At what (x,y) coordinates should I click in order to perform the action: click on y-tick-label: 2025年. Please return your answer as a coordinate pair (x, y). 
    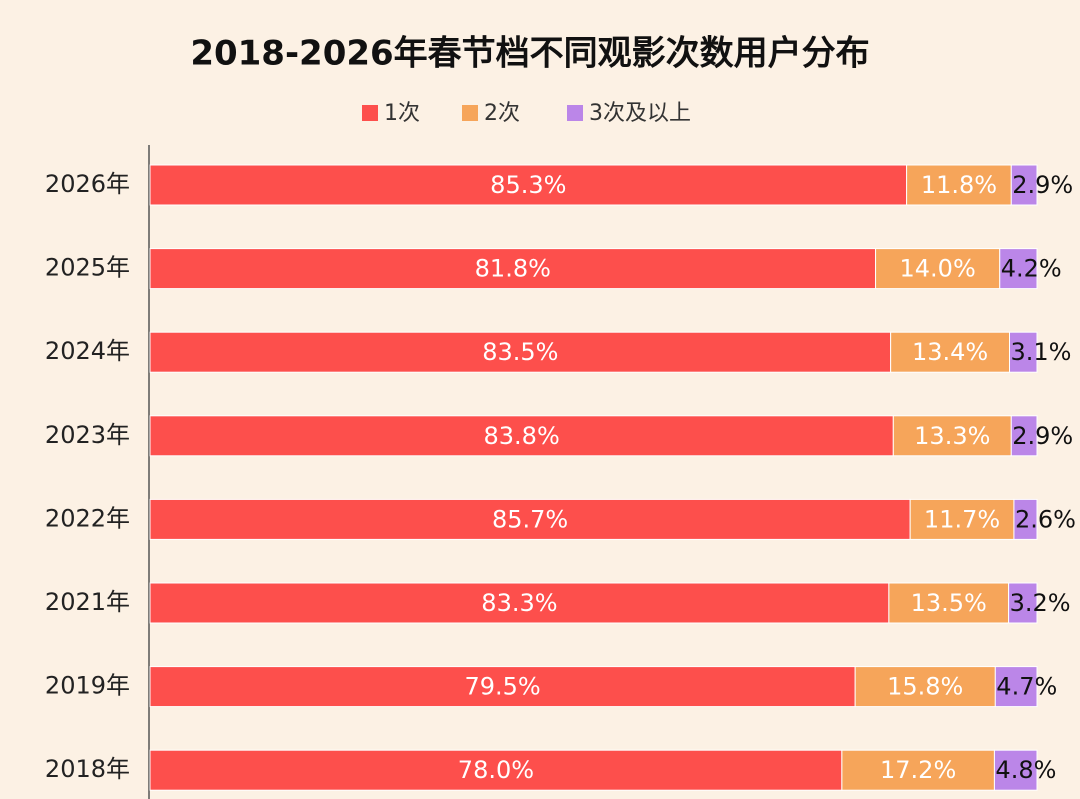
    Looking at the image, I should click on (87, 268).